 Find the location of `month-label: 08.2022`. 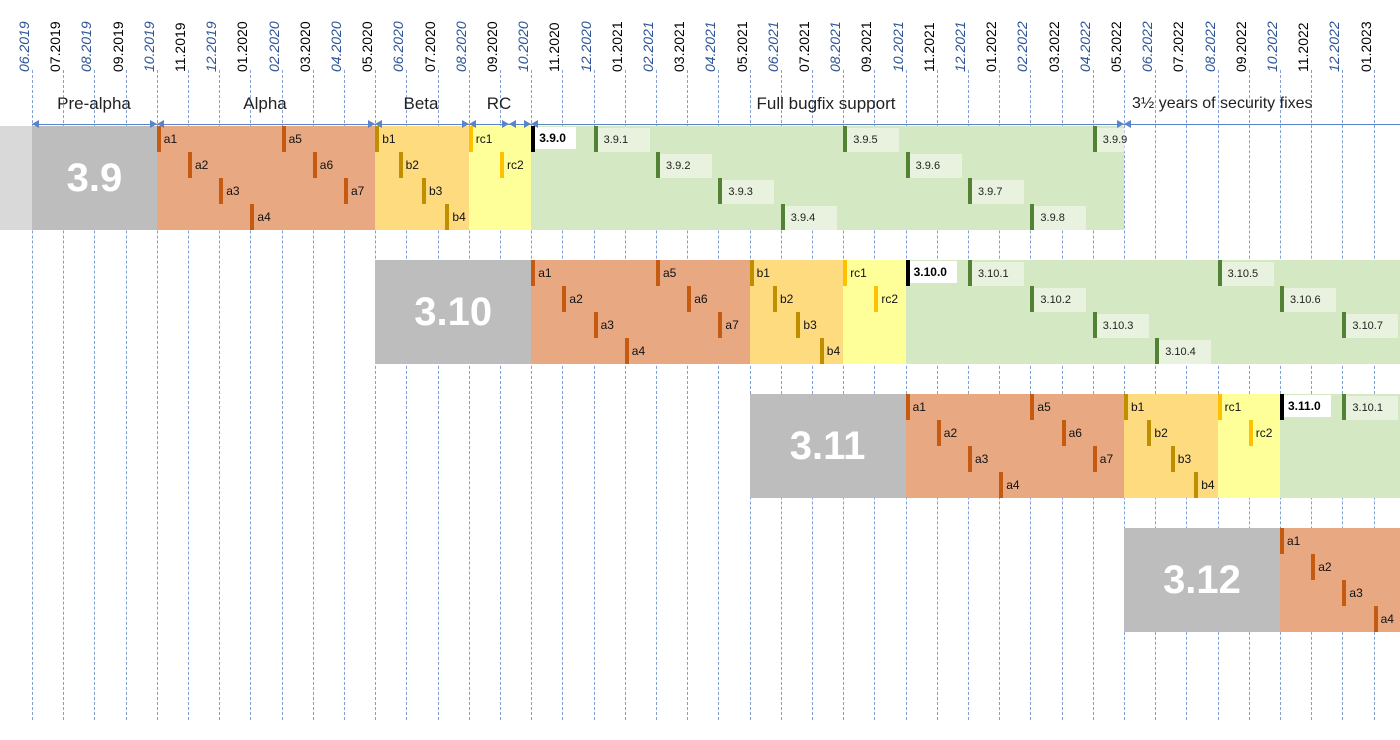

month-label: 08.2022 is located at coordinates (1209, 46).